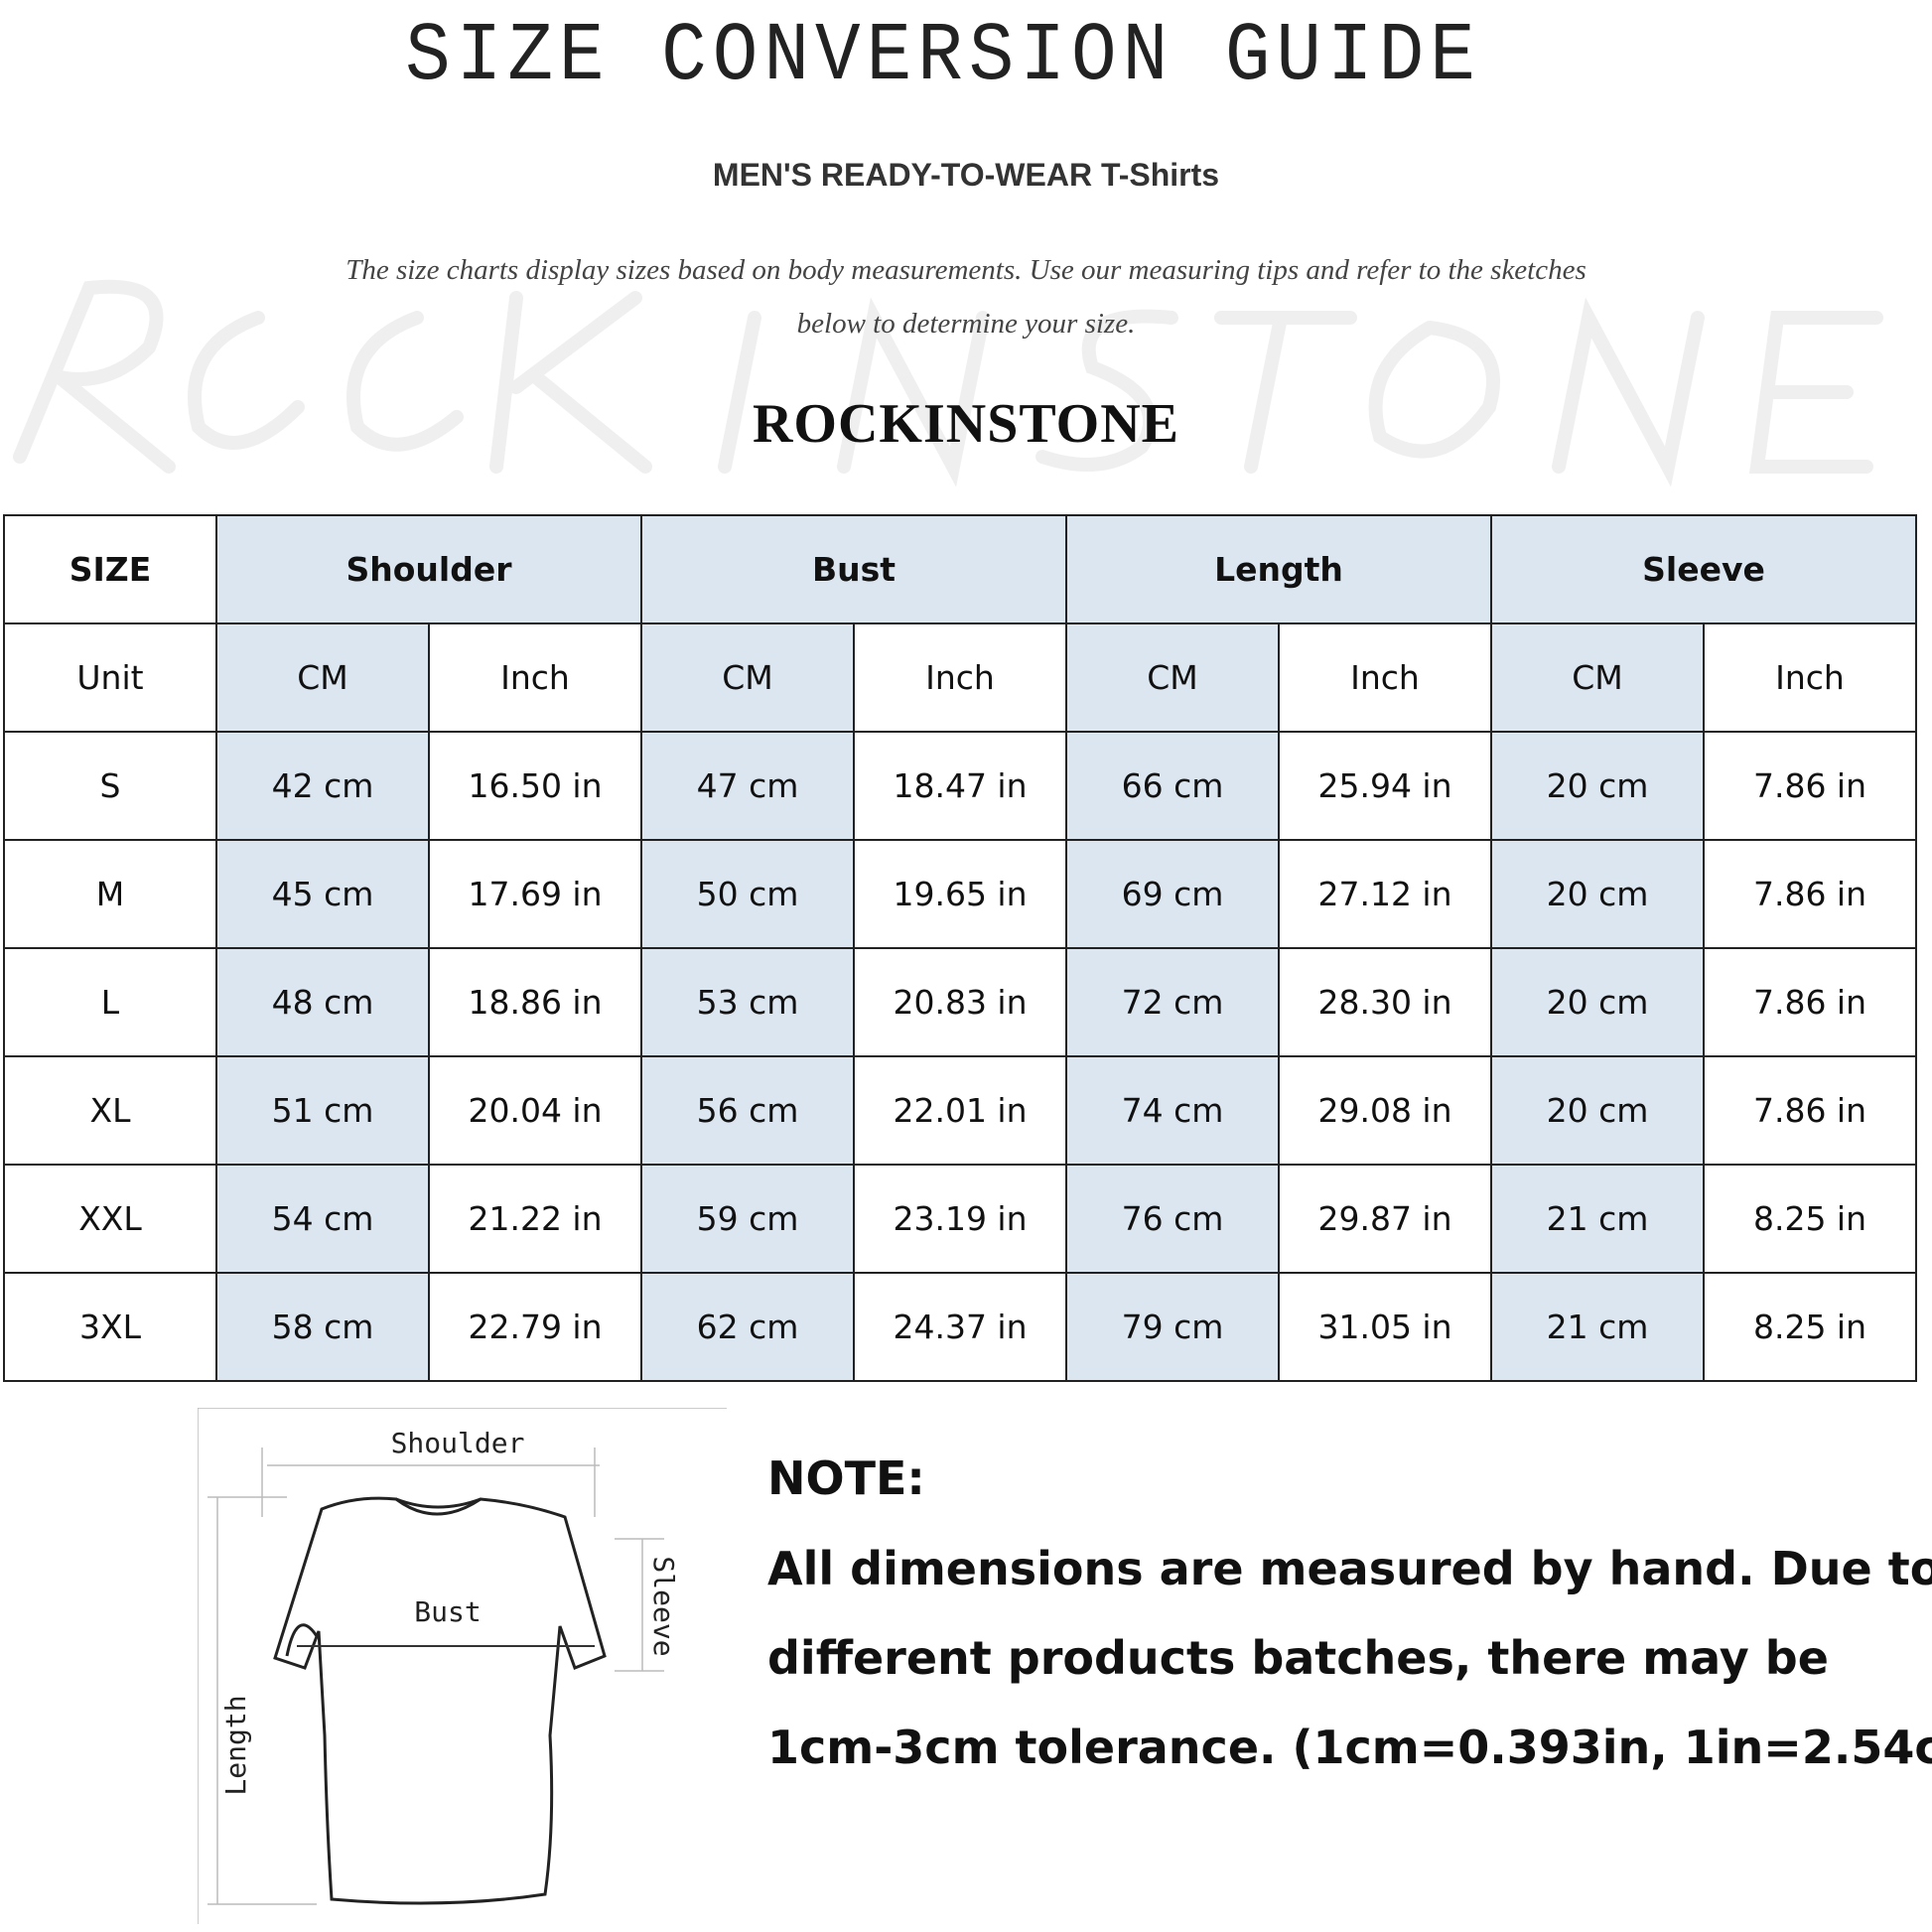 This screenshot has height=1932, width=1932. Describe the element at coordinates (448, 1611) in the screenshot. I see `bust-label: Bust` at that location.